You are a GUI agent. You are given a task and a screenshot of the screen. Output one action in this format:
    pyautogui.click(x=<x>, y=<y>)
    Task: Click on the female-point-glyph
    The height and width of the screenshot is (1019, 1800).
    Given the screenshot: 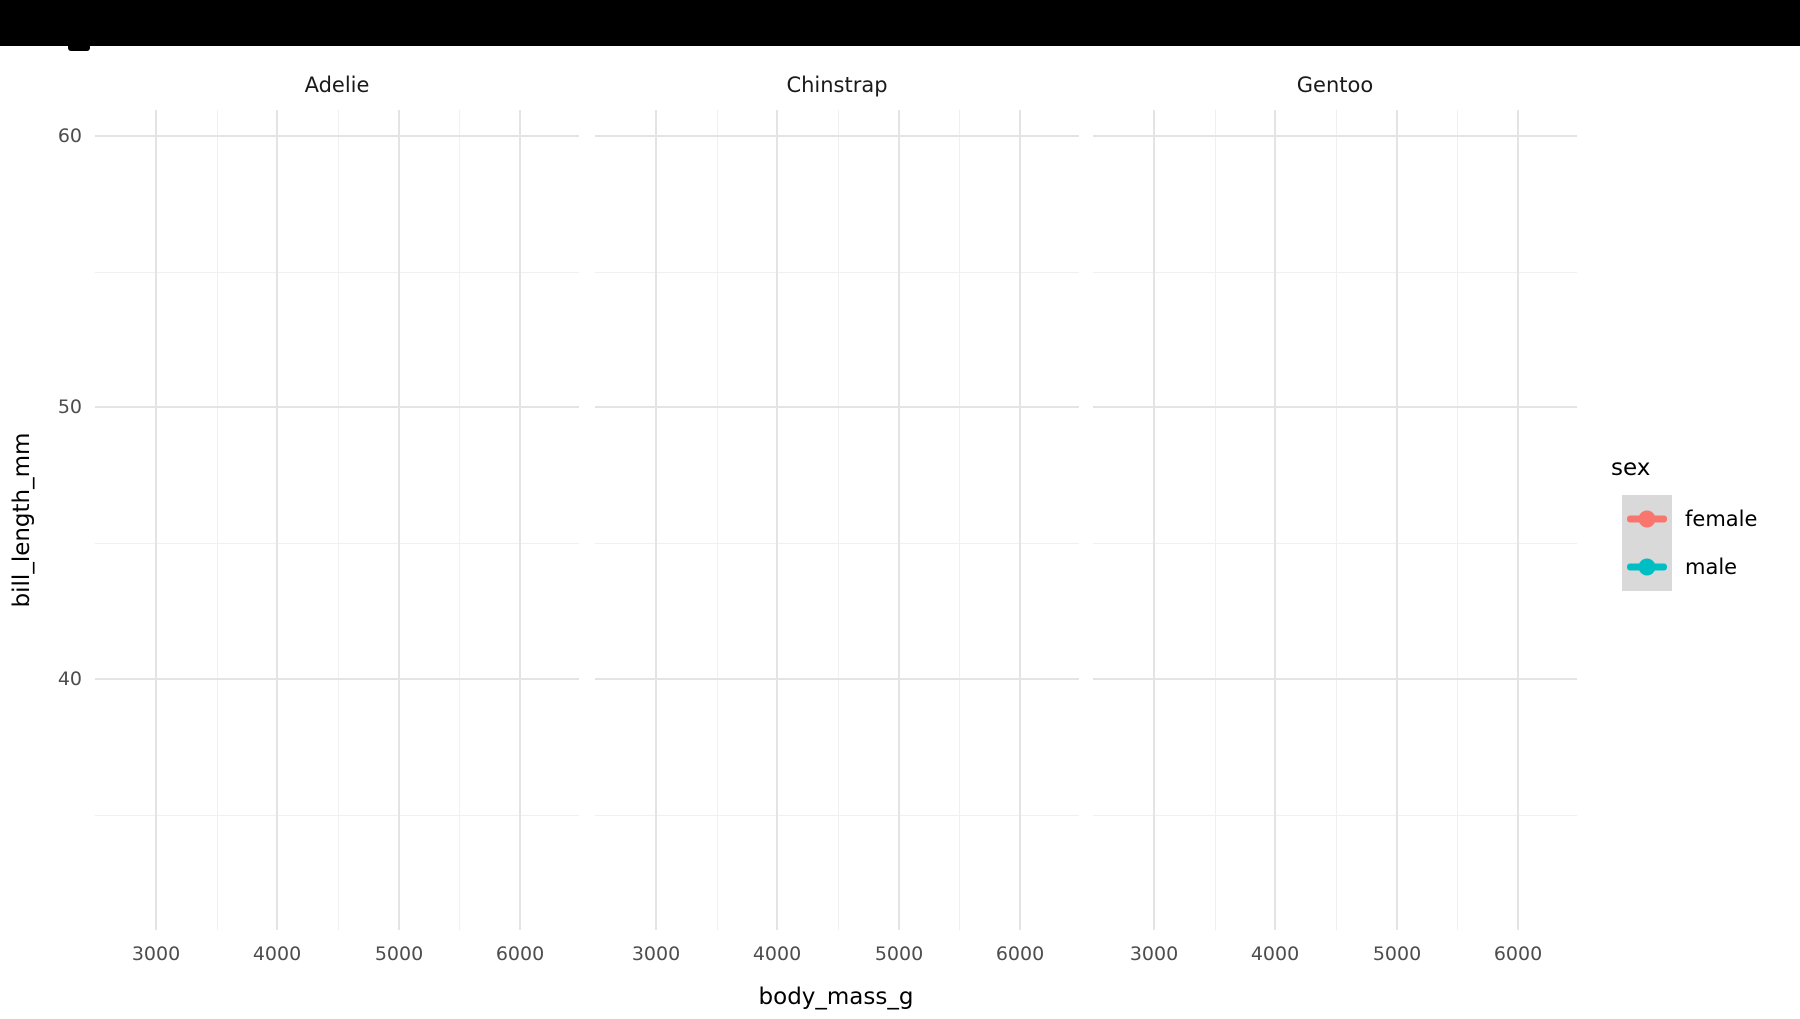 What is the action you would take?
    pyautogui.click(x=1647, y=519)
    